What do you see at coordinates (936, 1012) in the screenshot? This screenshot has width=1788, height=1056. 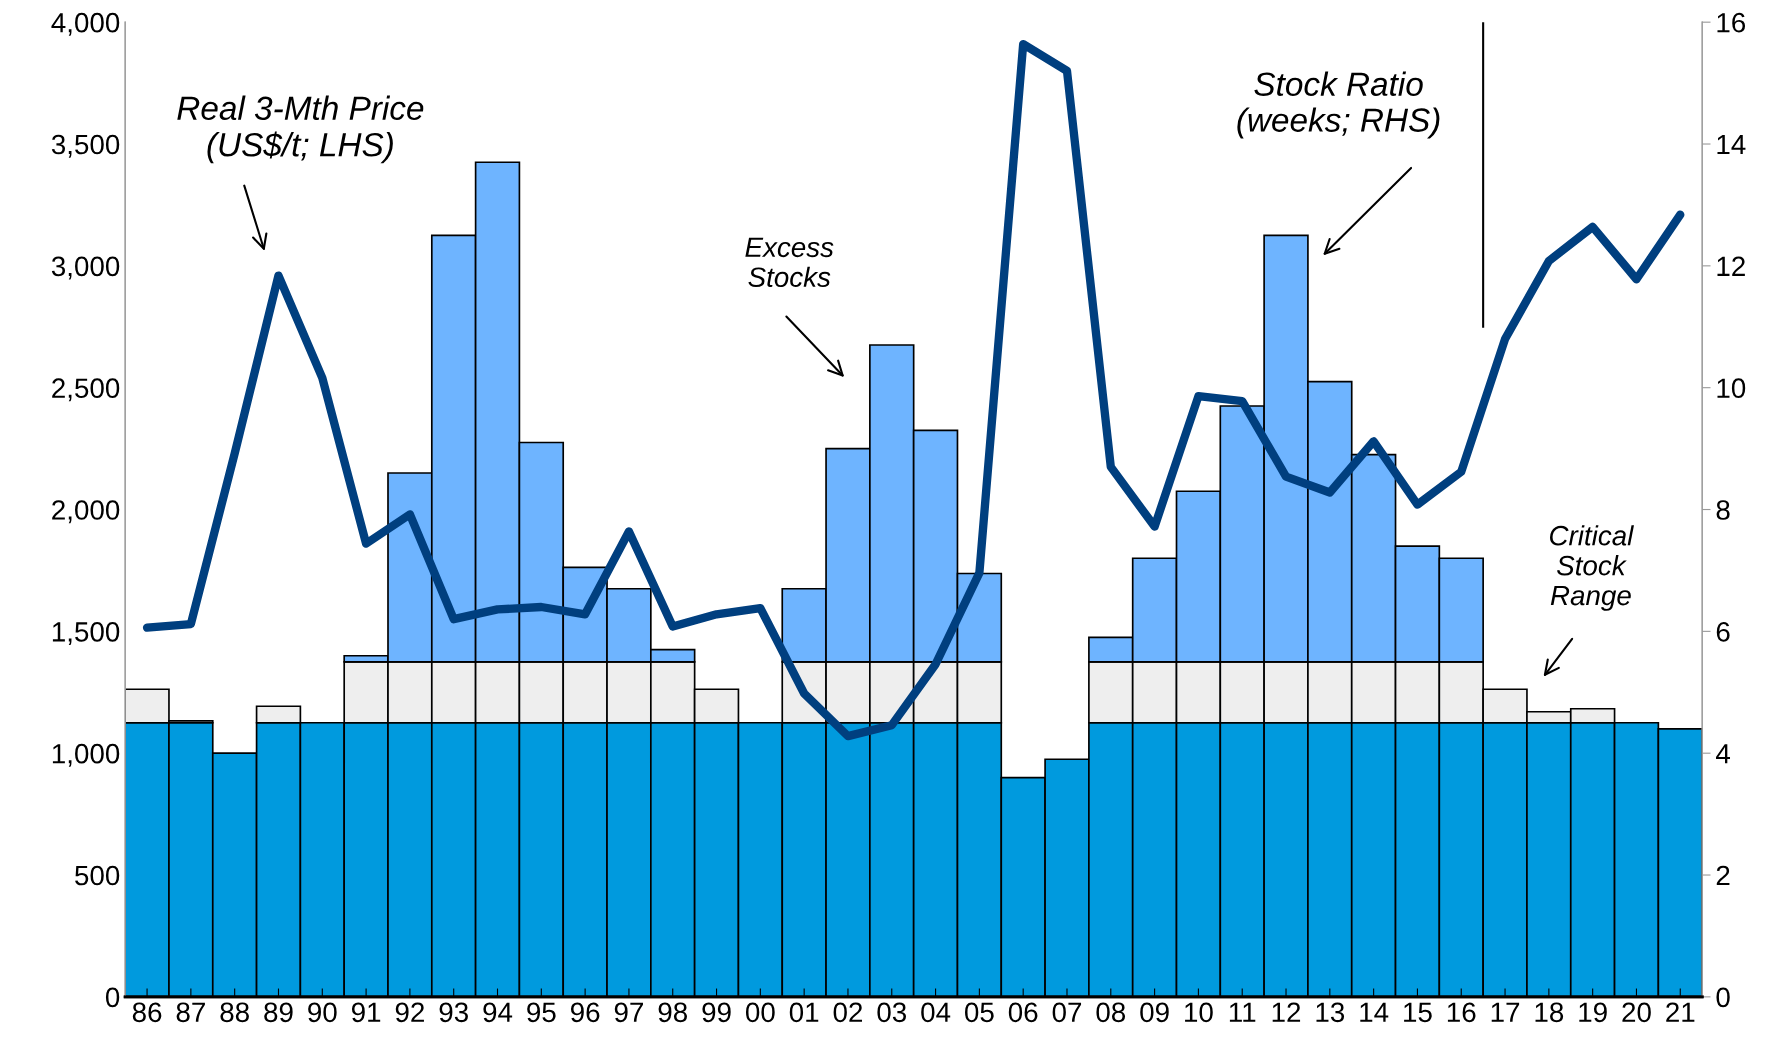 I see `x-tick-label: 04` at bounding box center [936, 1012].